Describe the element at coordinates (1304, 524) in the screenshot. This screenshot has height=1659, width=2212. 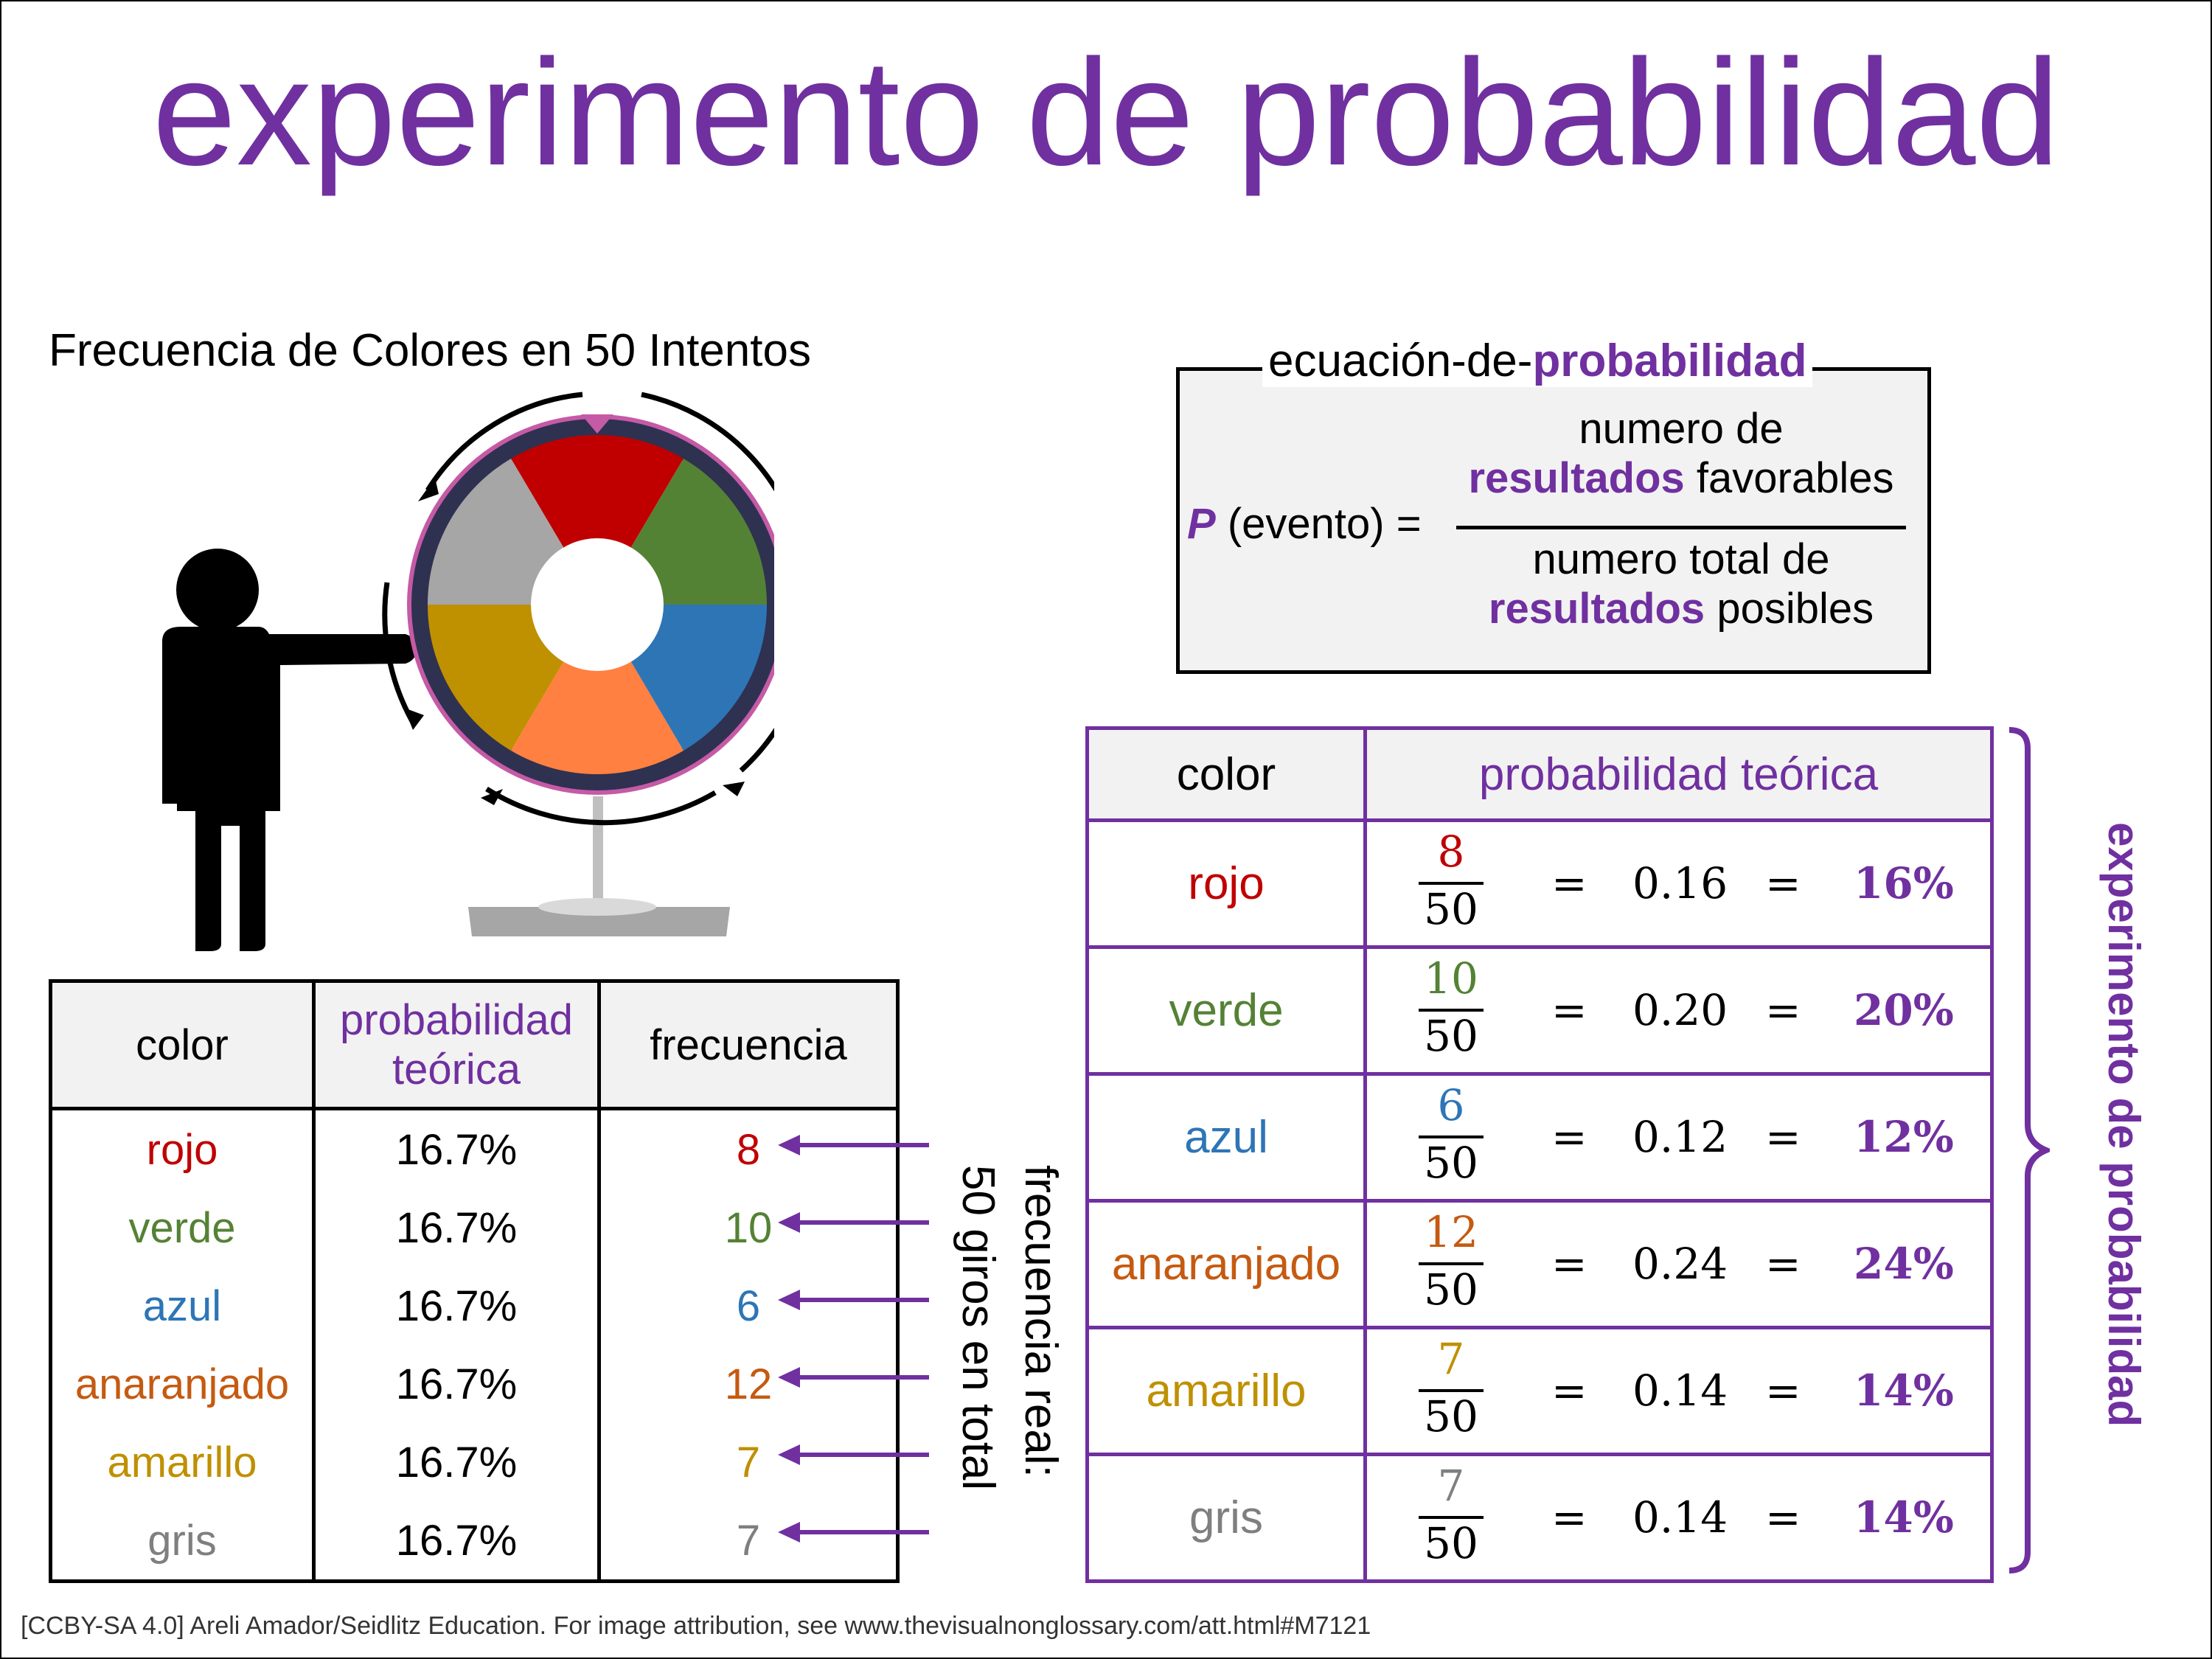
I see `equation-lhs: P (evento) =` at that location.